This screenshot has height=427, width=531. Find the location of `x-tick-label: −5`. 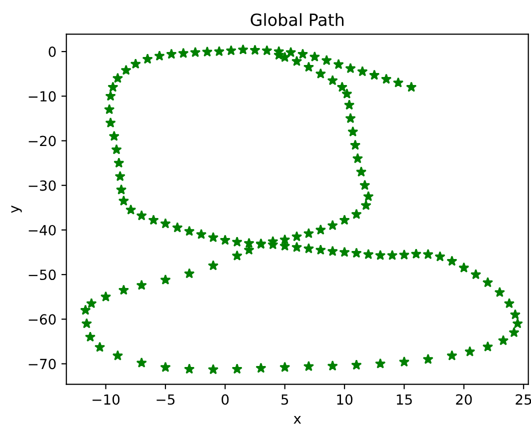

x-tick-label: −5 is located at coordinates (165, 399).